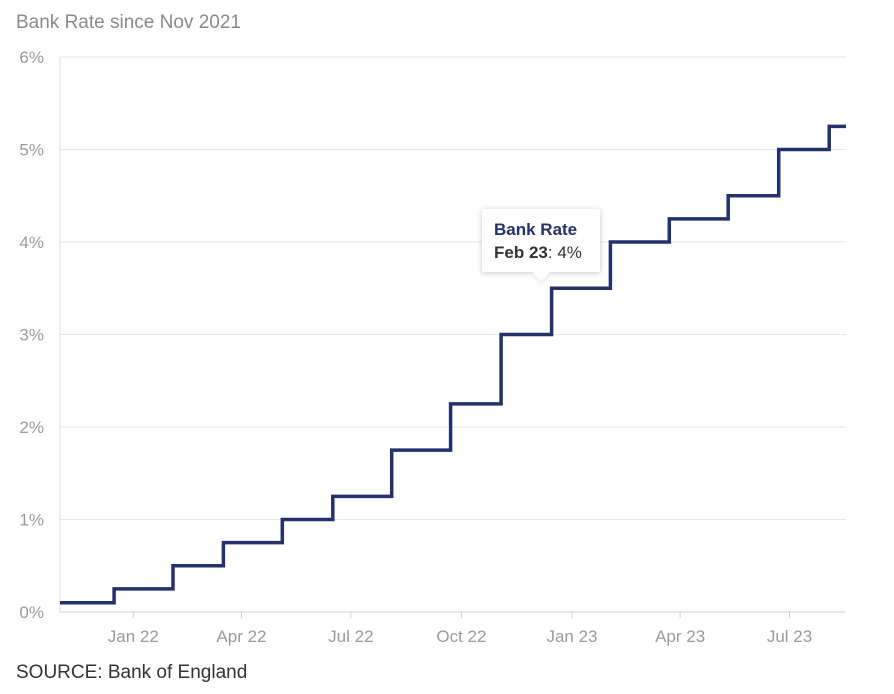 The image size is (894, 694). What do you see at coordinates (569, 252) in the screenshot?
I see `tooltip-value: 4%` at bounding box center [569, 252].